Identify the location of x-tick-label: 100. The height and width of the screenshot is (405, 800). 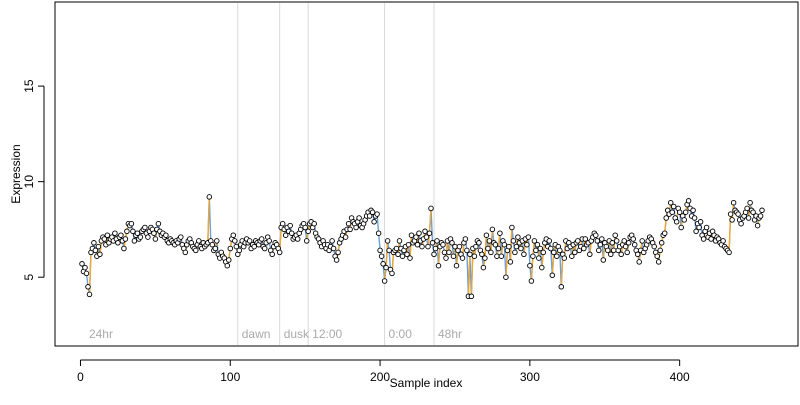
(230, 377).